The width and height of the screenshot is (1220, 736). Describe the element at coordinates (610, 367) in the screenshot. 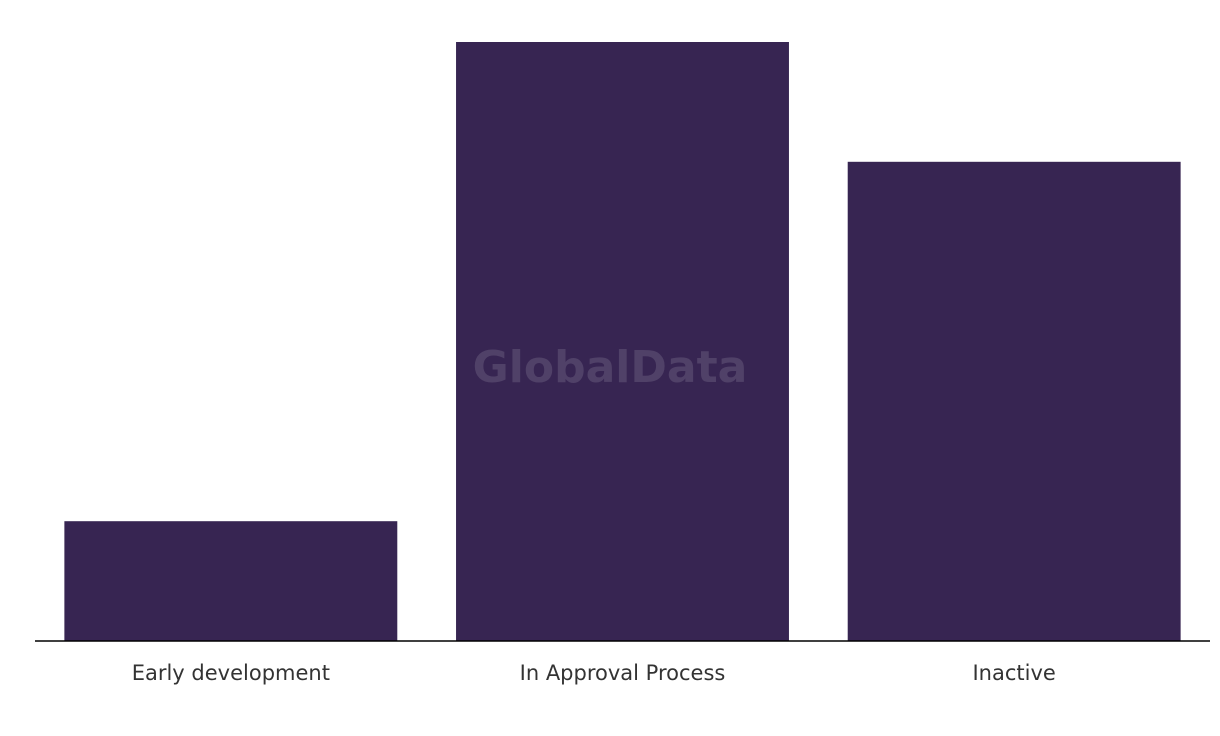

I see `watermark: GlobalData` at that location.